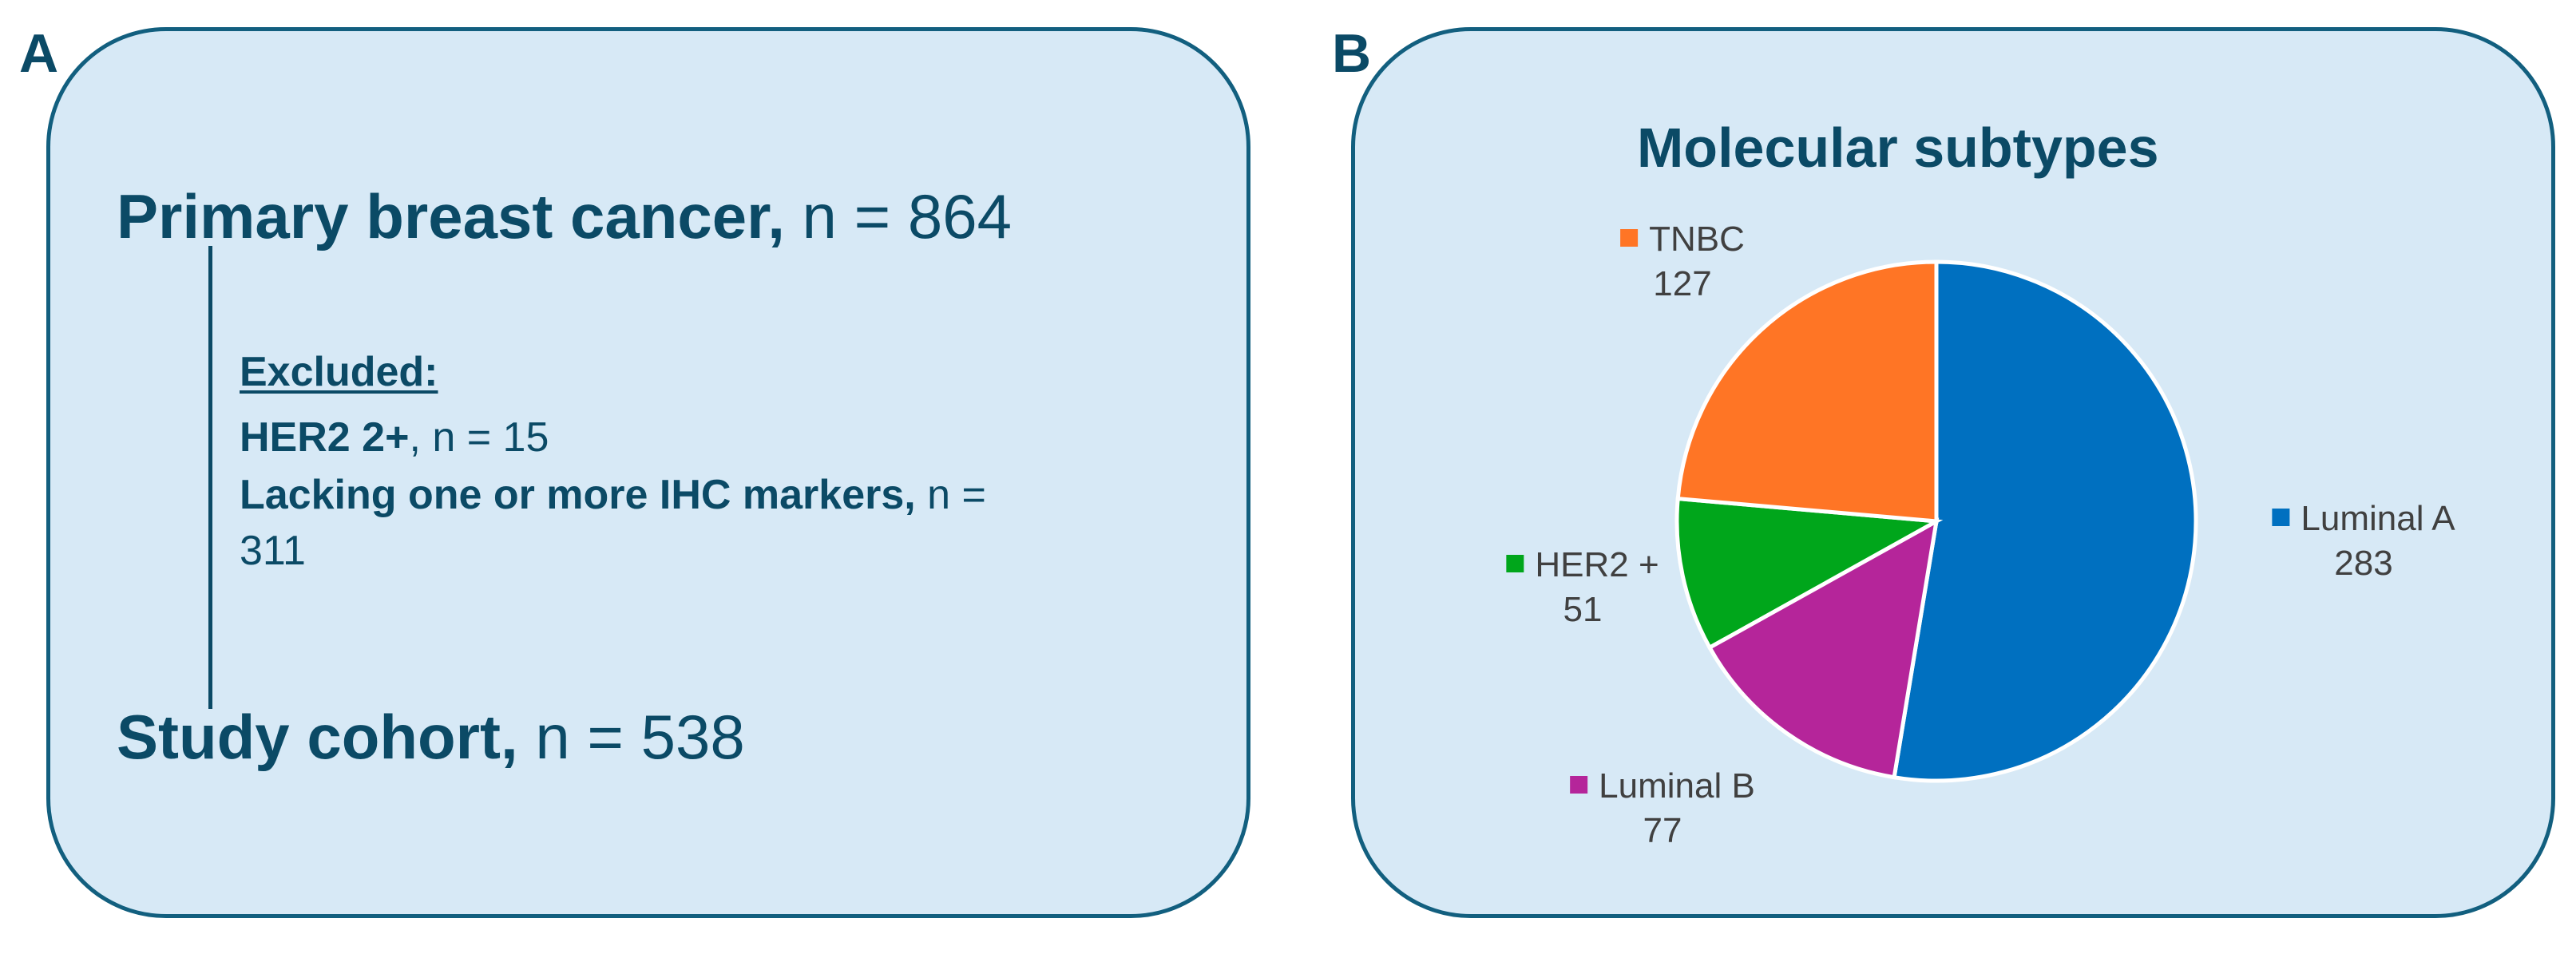 The image size is (2576, 954). I want to click on excluded-her2-count: , n = 15, so click(479, 437).